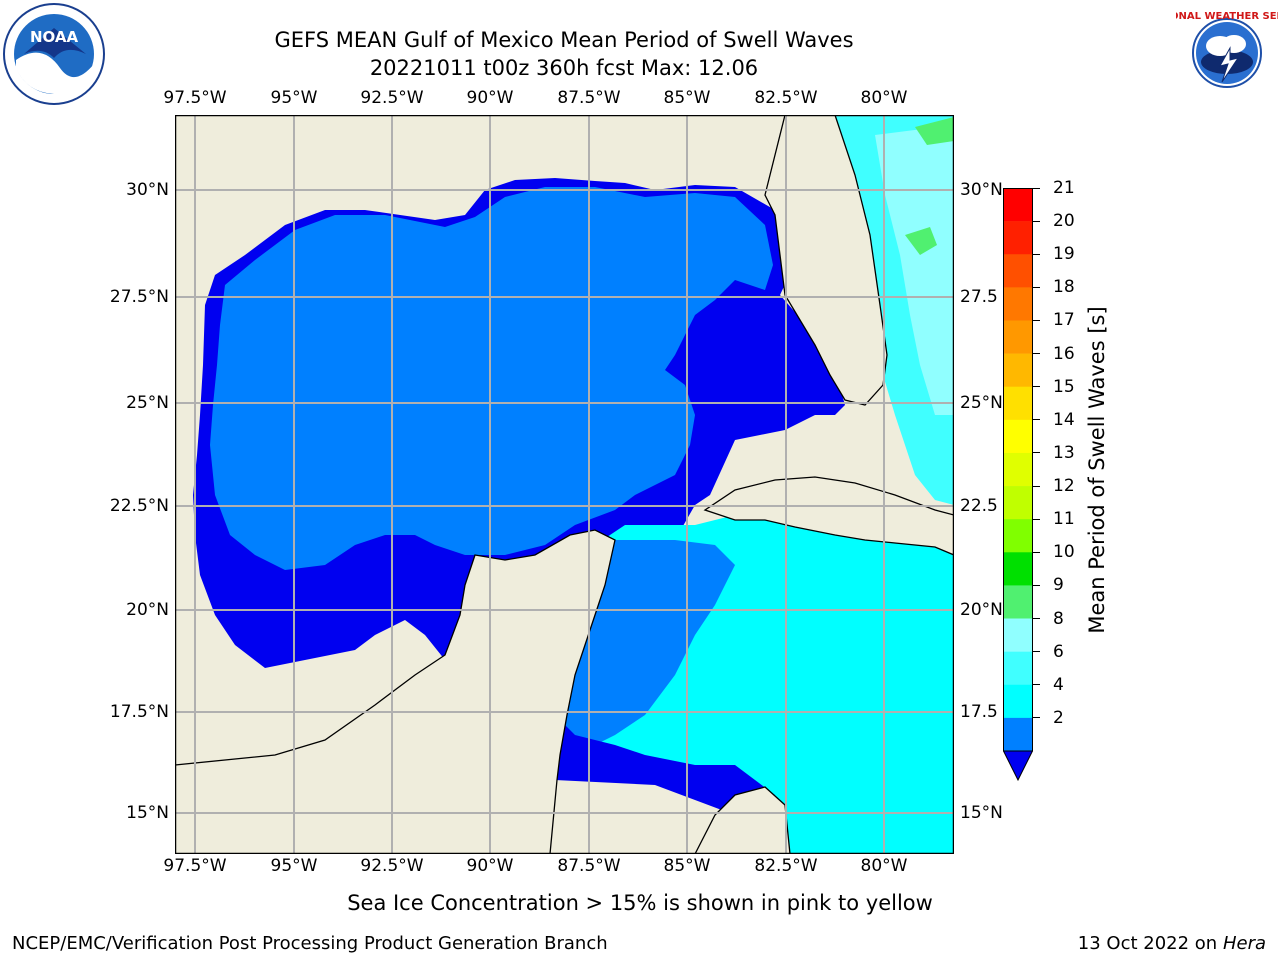 This screenshot has width=1280, height=960. I want to click on lat-label-left-2: 25°N, so click(147, 403).